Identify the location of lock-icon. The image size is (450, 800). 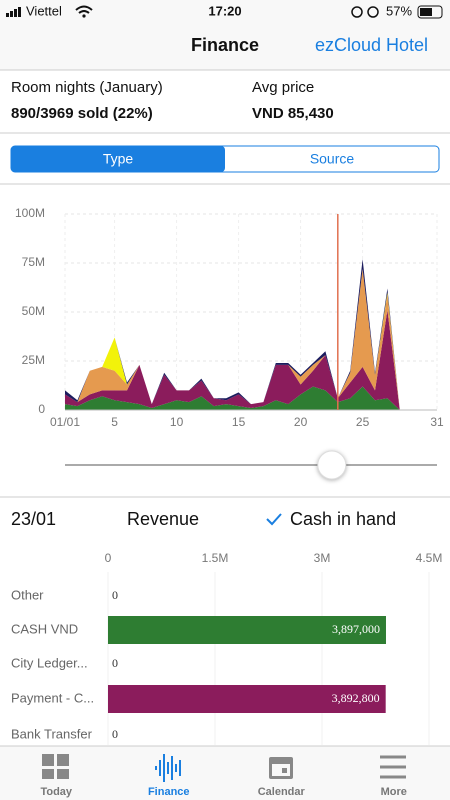
(357, 12).